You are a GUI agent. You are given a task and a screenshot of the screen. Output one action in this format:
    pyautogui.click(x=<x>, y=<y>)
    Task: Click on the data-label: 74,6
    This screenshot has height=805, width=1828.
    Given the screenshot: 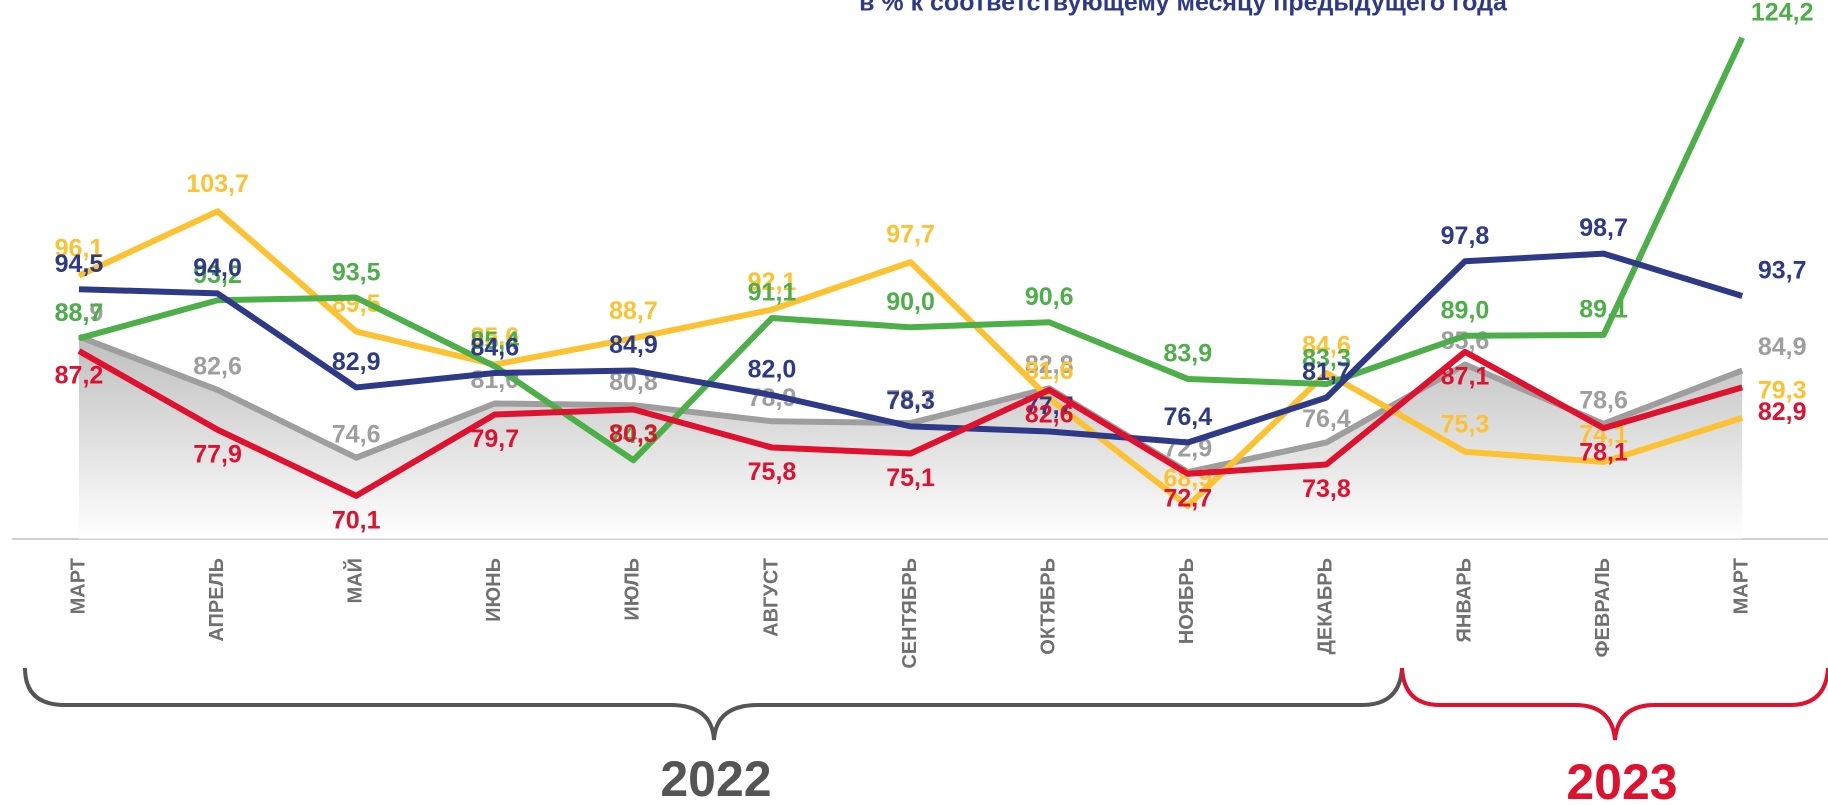 What is the action you would take?
    pyautogui.click(x=356, y=434)
    